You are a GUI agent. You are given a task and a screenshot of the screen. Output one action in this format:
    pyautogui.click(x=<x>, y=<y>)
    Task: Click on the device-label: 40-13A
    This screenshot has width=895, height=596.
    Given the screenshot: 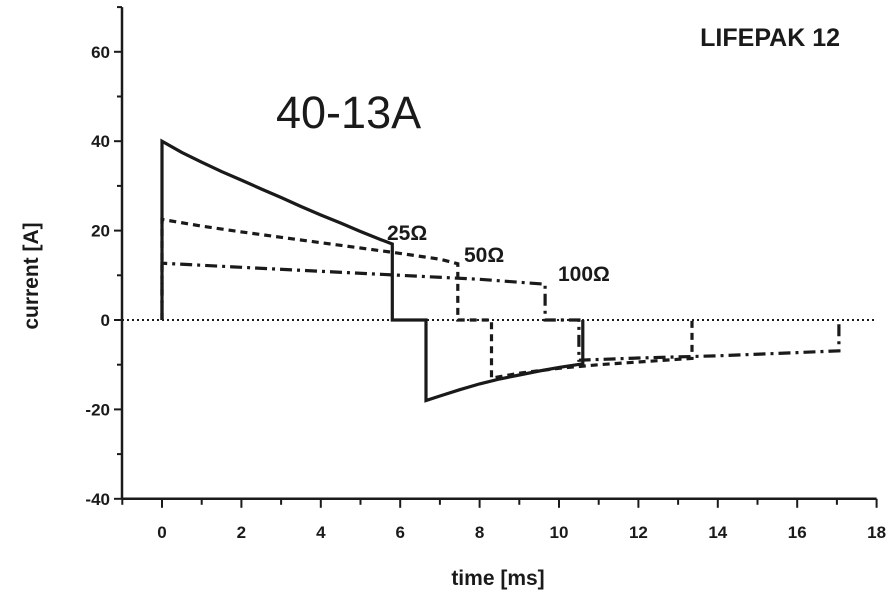 What is the action you would take?
    pyautogui.click(x=348, y=112)
    